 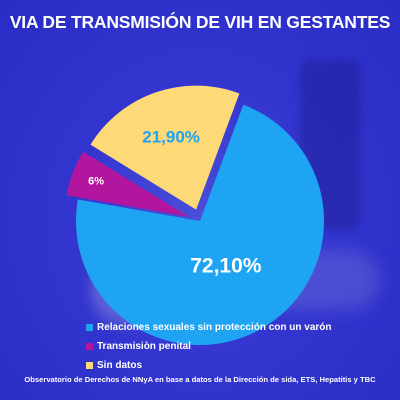 What do you see at coordinates (144, 346) in the screenshot?
I see `legend-label: Transmisiòn penital` at bounding box center [144, 346].